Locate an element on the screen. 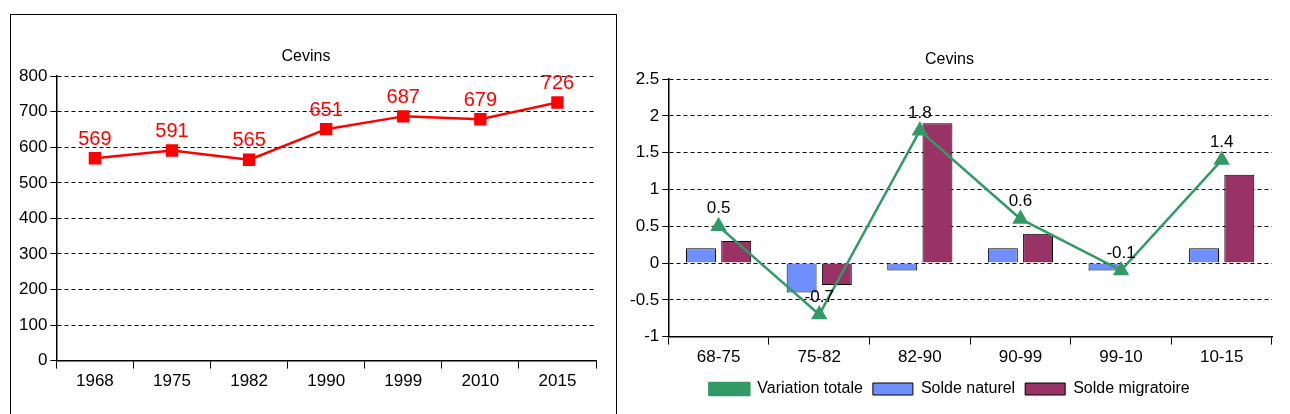  y-tick-label: -1 is located at coordinates (652, 336).